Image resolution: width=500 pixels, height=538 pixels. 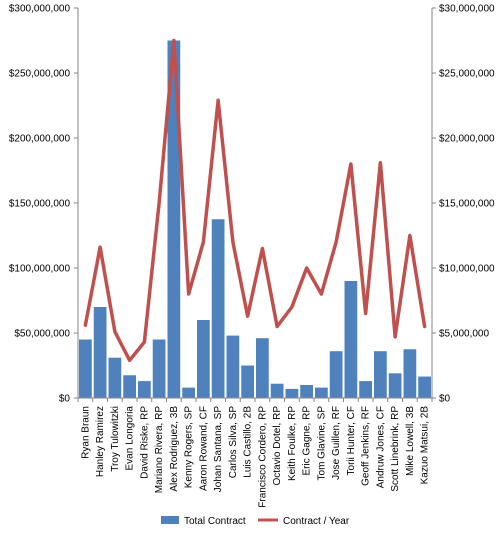 I want to click on x-tick-label: David Riske, RP, so click(x=144, y=442).